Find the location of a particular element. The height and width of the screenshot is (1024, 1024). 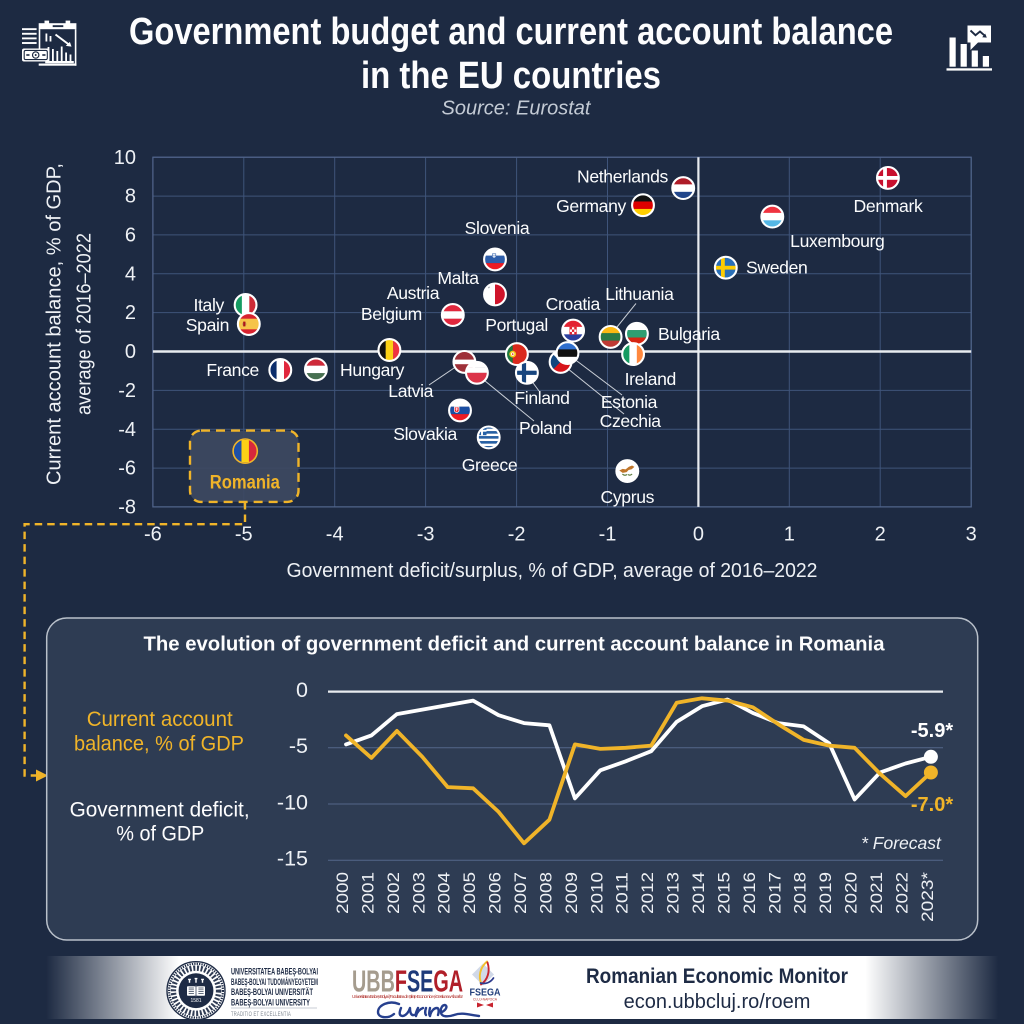

svg-text: BABEŞ-BOLYAI TUDOMÁNYEGYETEM is located at coordinates (274, 981).